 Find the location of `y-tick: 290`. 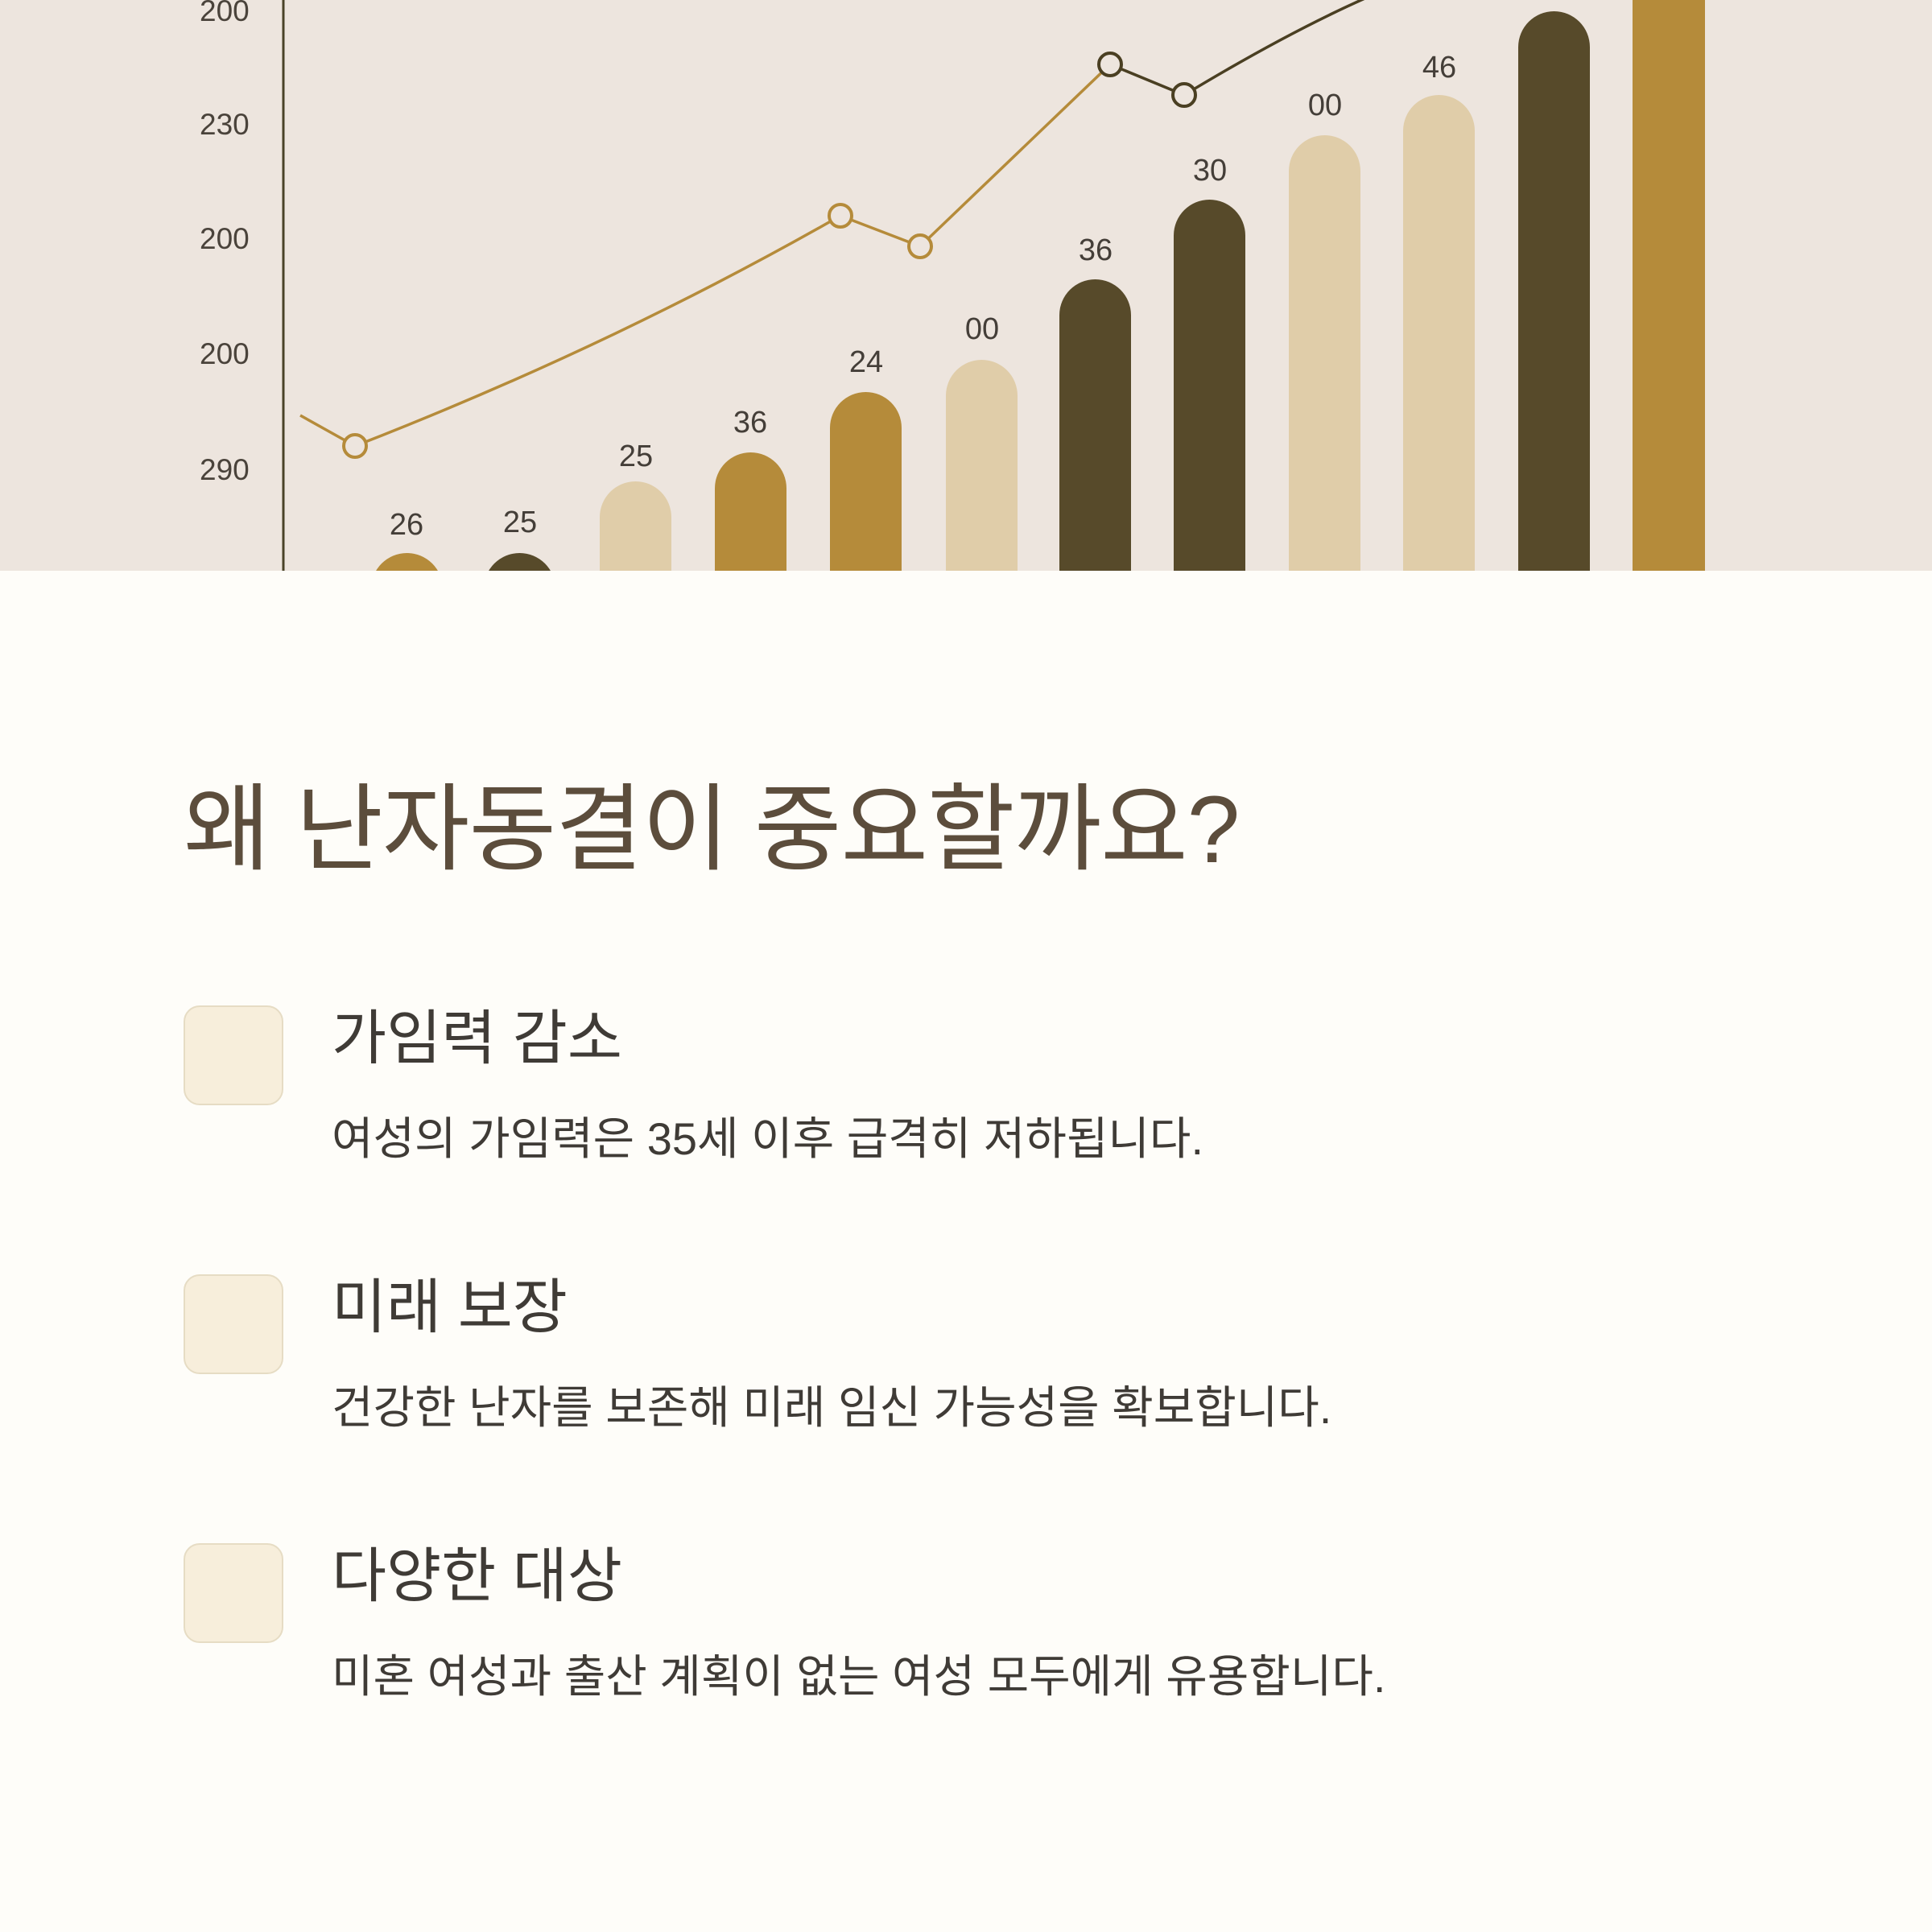

y-tick: 290 is located at coordinates (225, 469).